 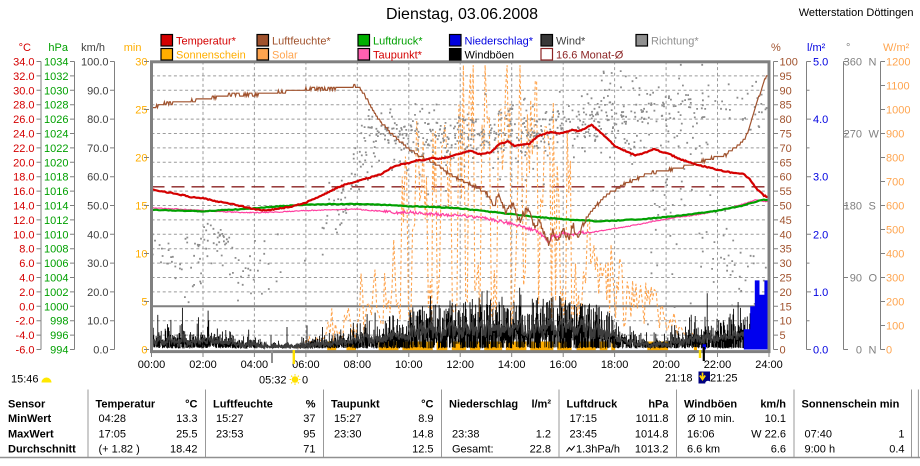 I want to click on svg-text: 15, so click(x=786, y=307).